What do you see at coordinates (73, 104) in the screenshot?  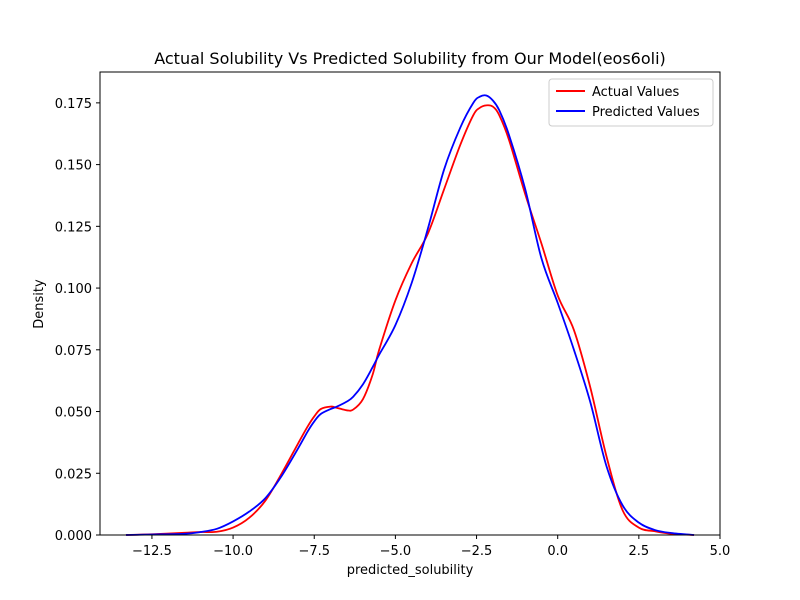 I see `y-tick-label: 0.175` at bounding box center [73, 104].